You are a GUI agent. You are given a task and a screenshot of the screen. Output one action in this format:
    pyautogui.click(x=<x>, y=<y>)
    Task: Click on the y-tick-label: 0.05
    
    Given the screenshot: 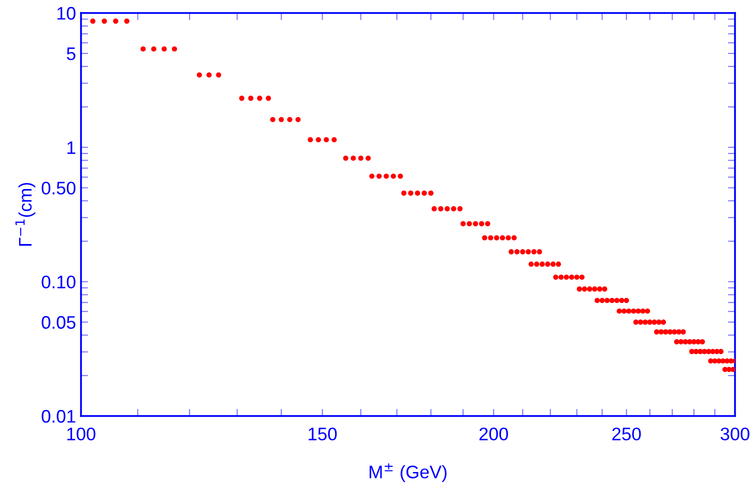 What is the action you would take?
    pyautogui.click(x=59, y=322)
    